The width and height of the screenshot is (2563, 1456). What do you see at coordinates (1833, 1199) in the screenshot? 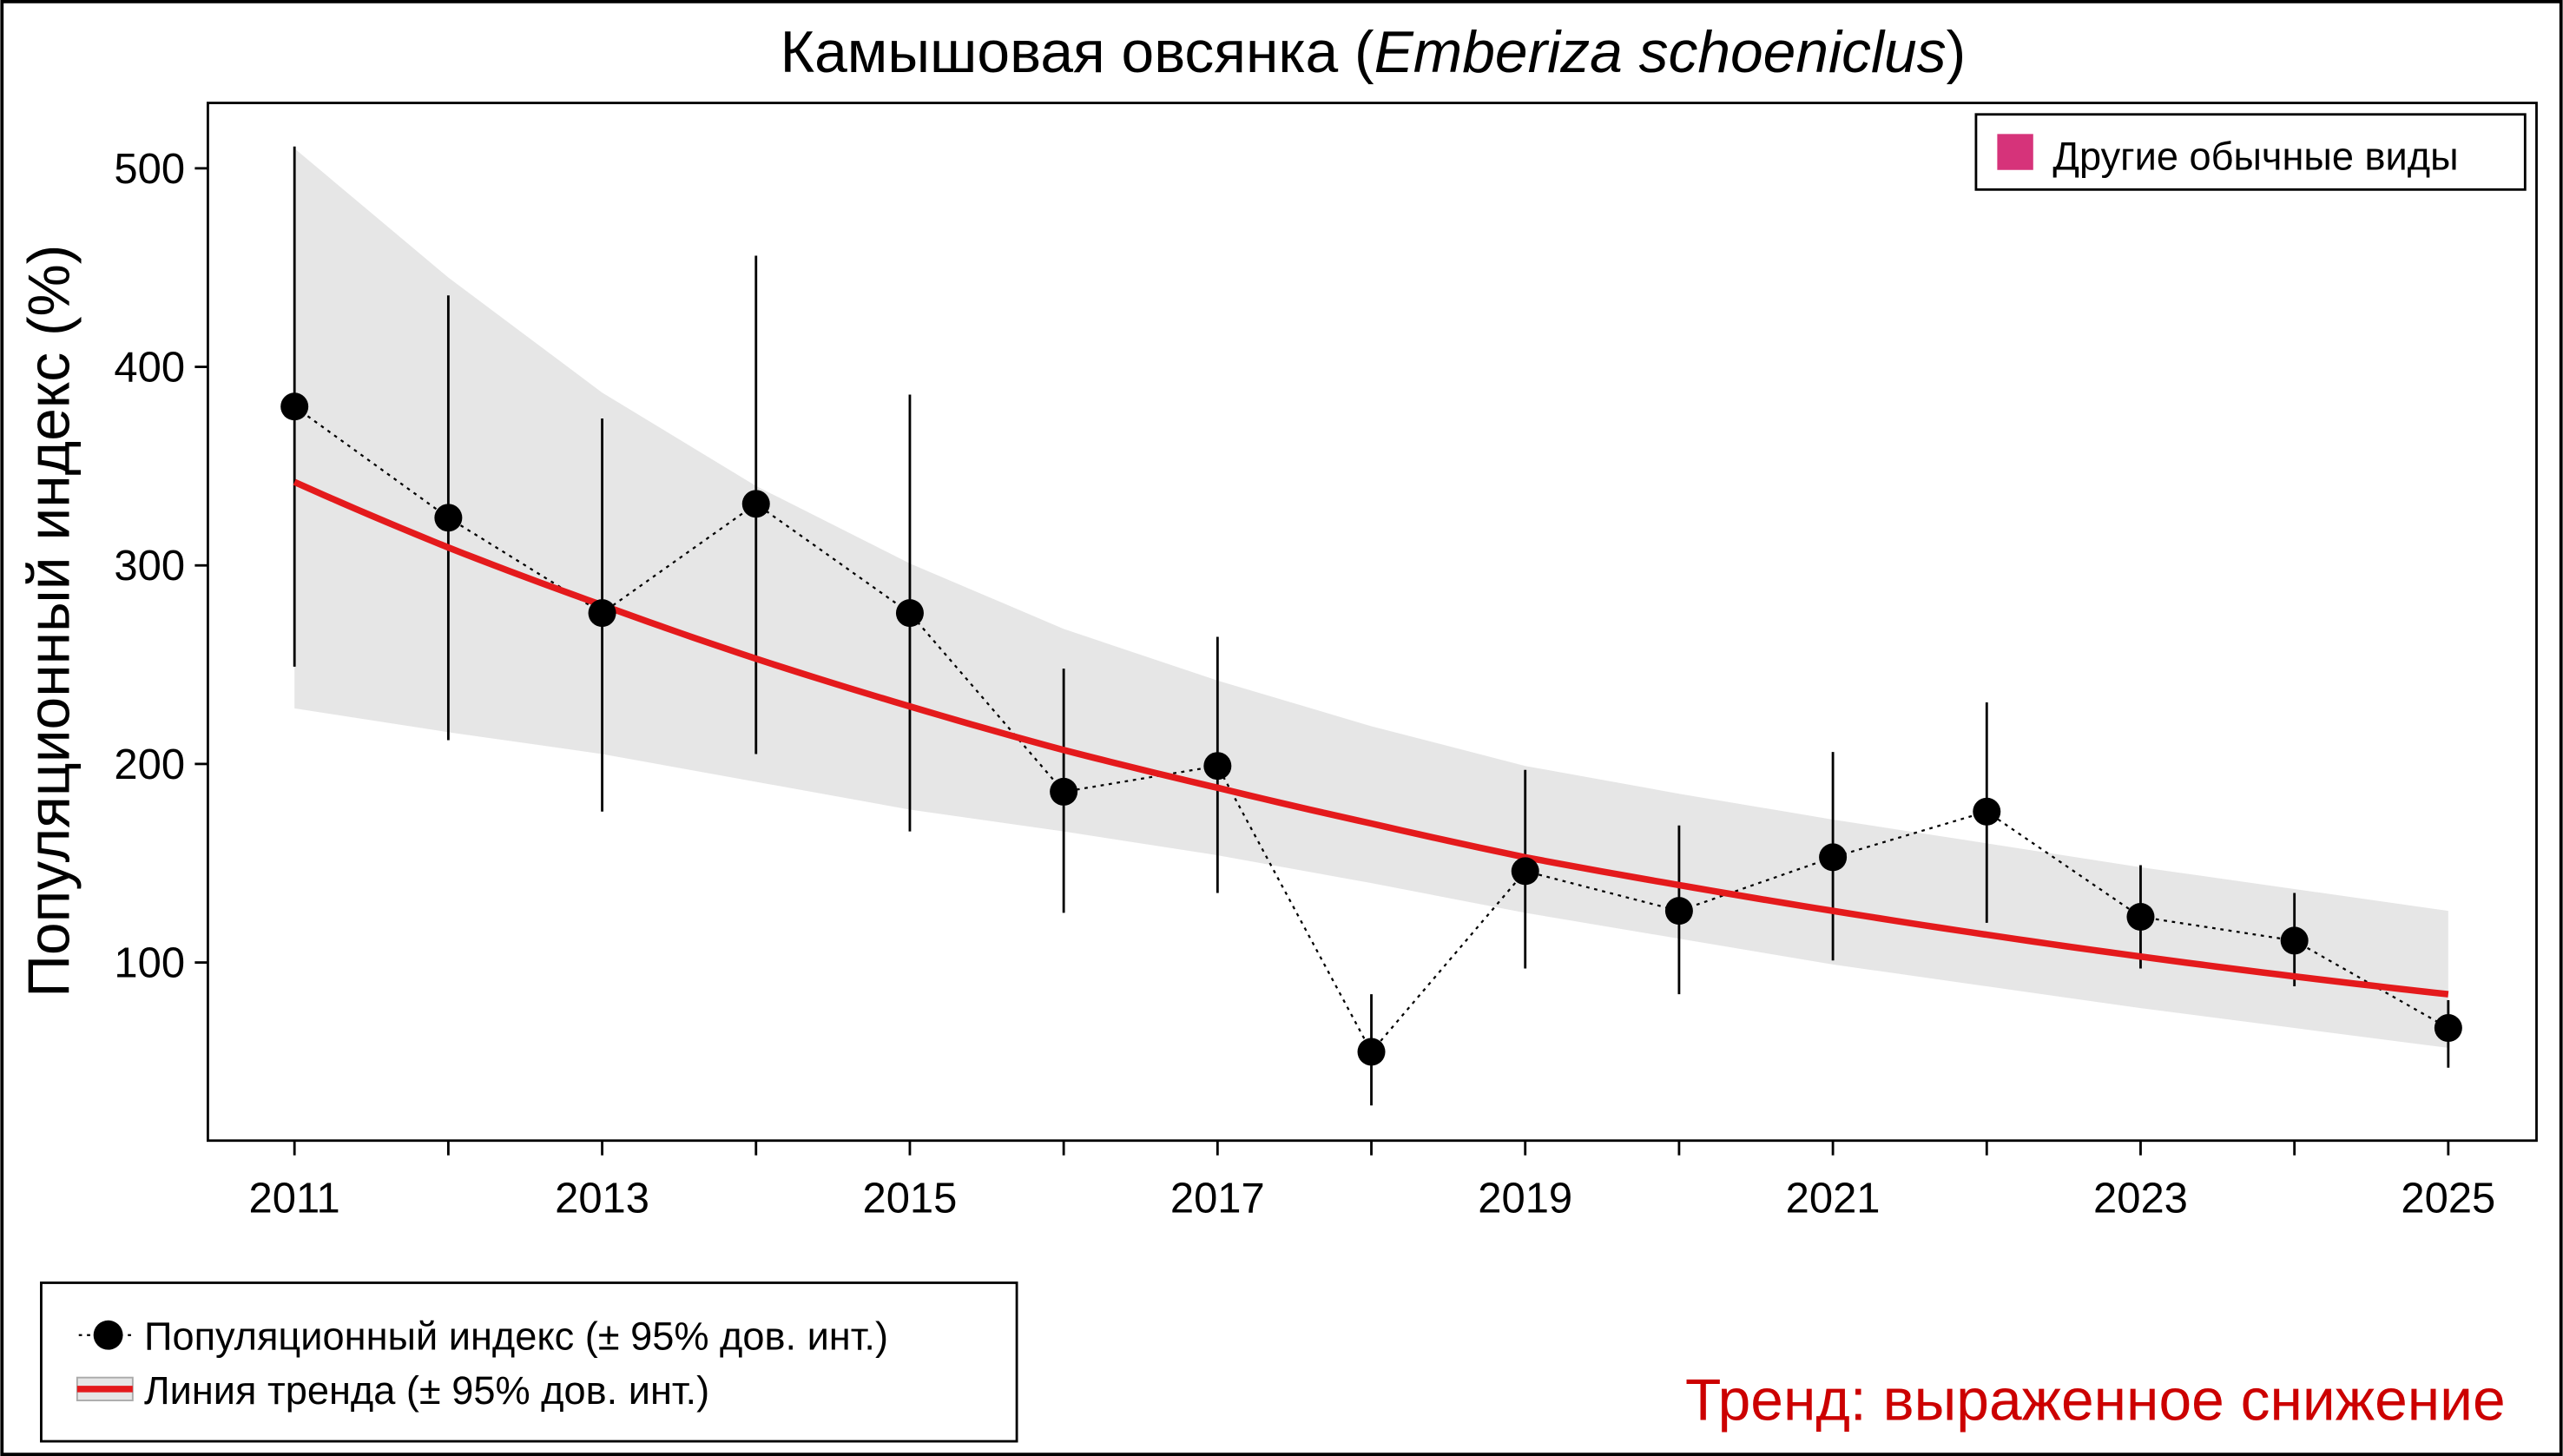
I see `x-tick-label: 2021` at bounding box center [1833, 1199].